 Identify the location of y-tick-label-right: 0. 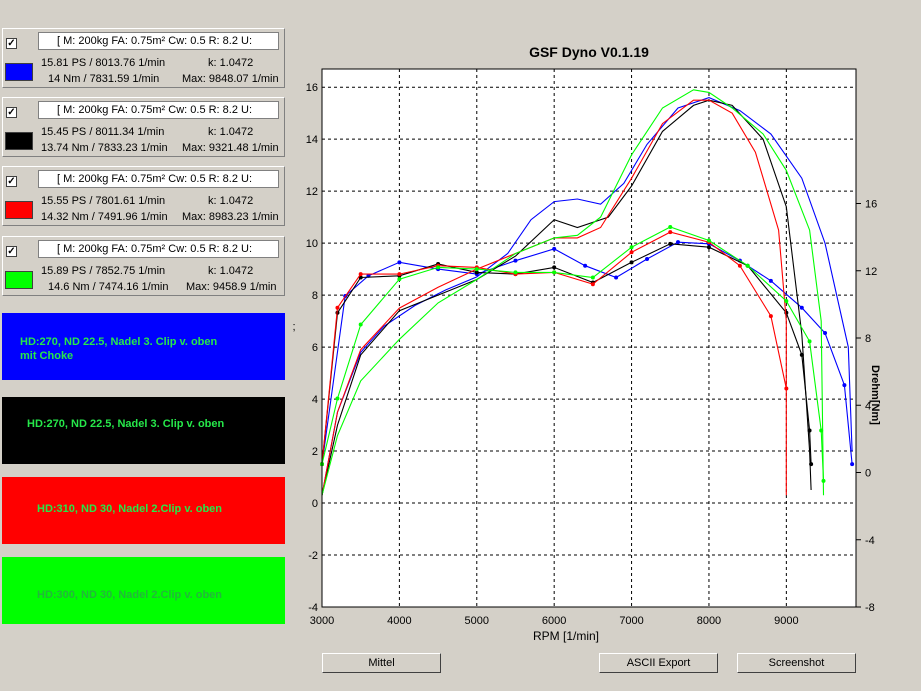
(868, 474).